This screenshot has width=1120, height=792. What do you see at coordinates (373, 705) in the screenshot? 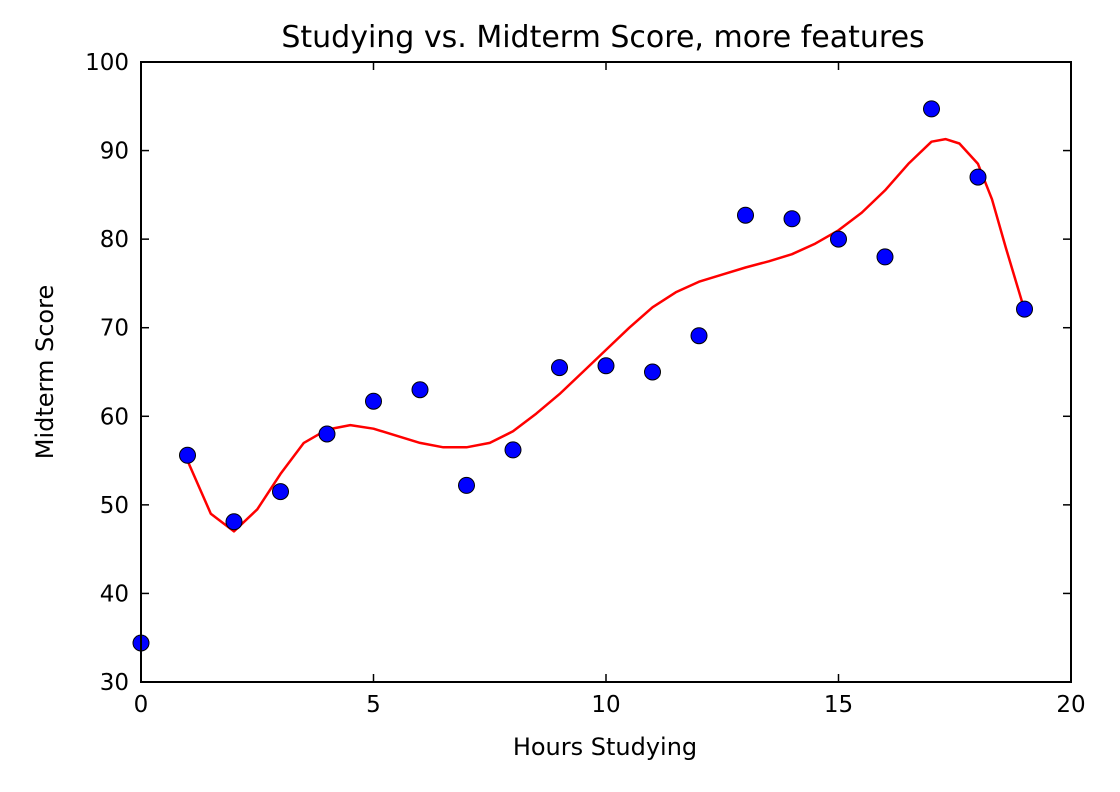
I see `x-tick-label: 5` at bounding box center [373, 705].